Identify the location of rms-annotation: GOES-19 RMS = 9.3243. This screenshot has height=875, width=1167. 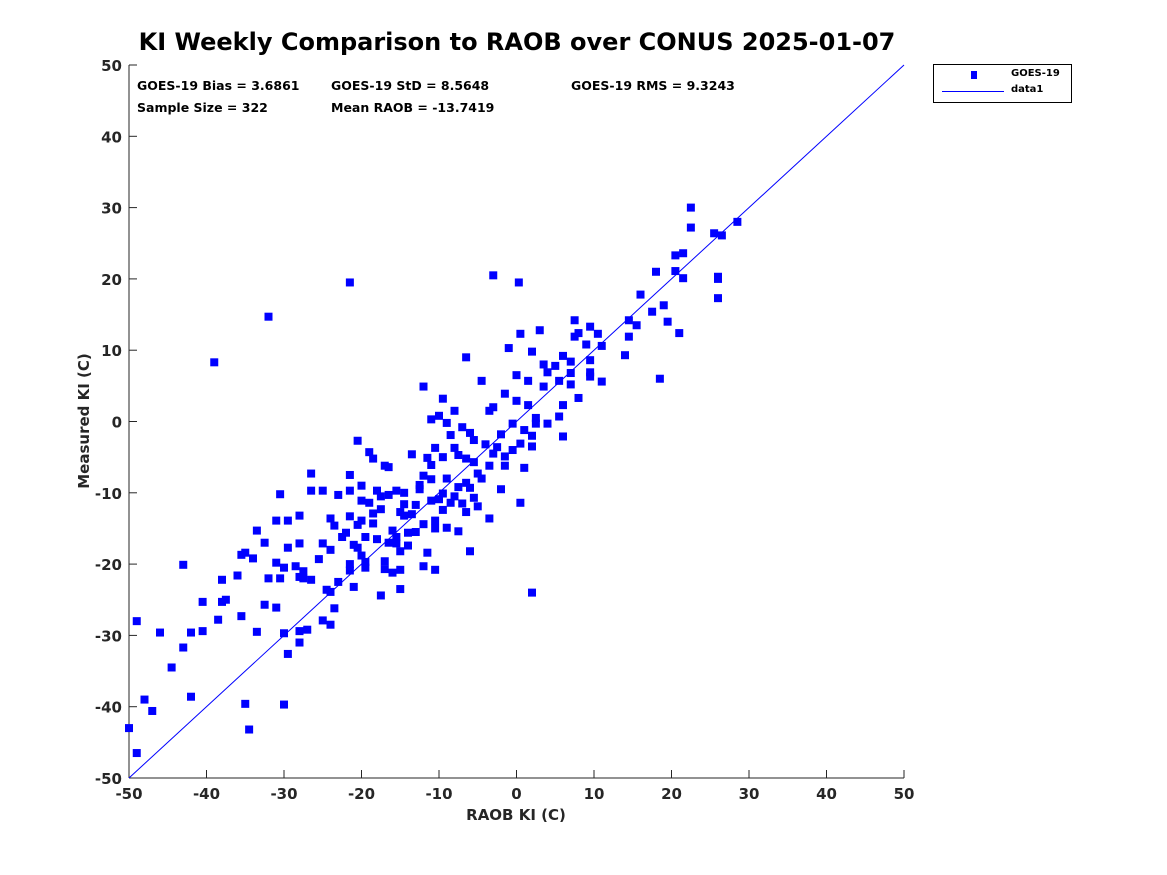
(653, 85).